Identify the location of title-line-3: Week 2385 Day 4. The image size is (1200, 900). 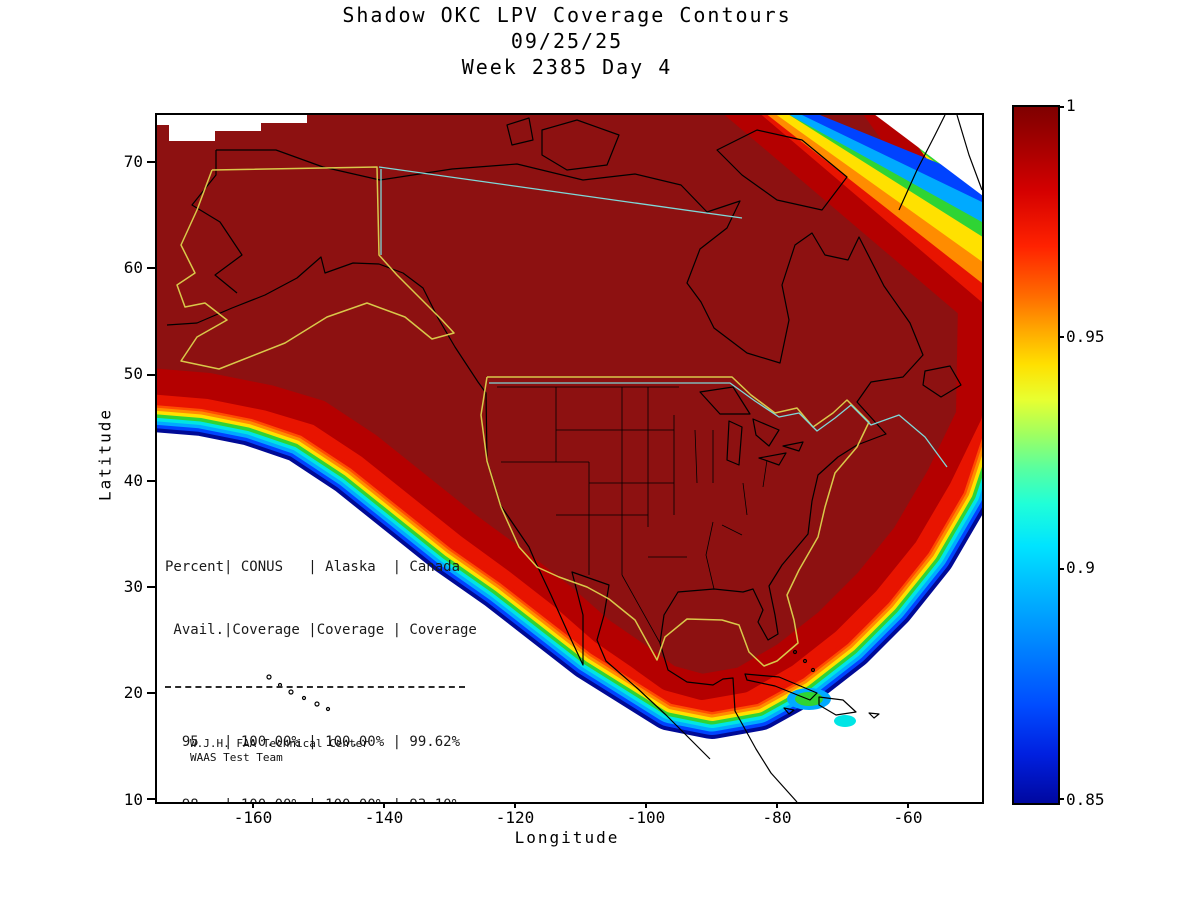
(567, 67).